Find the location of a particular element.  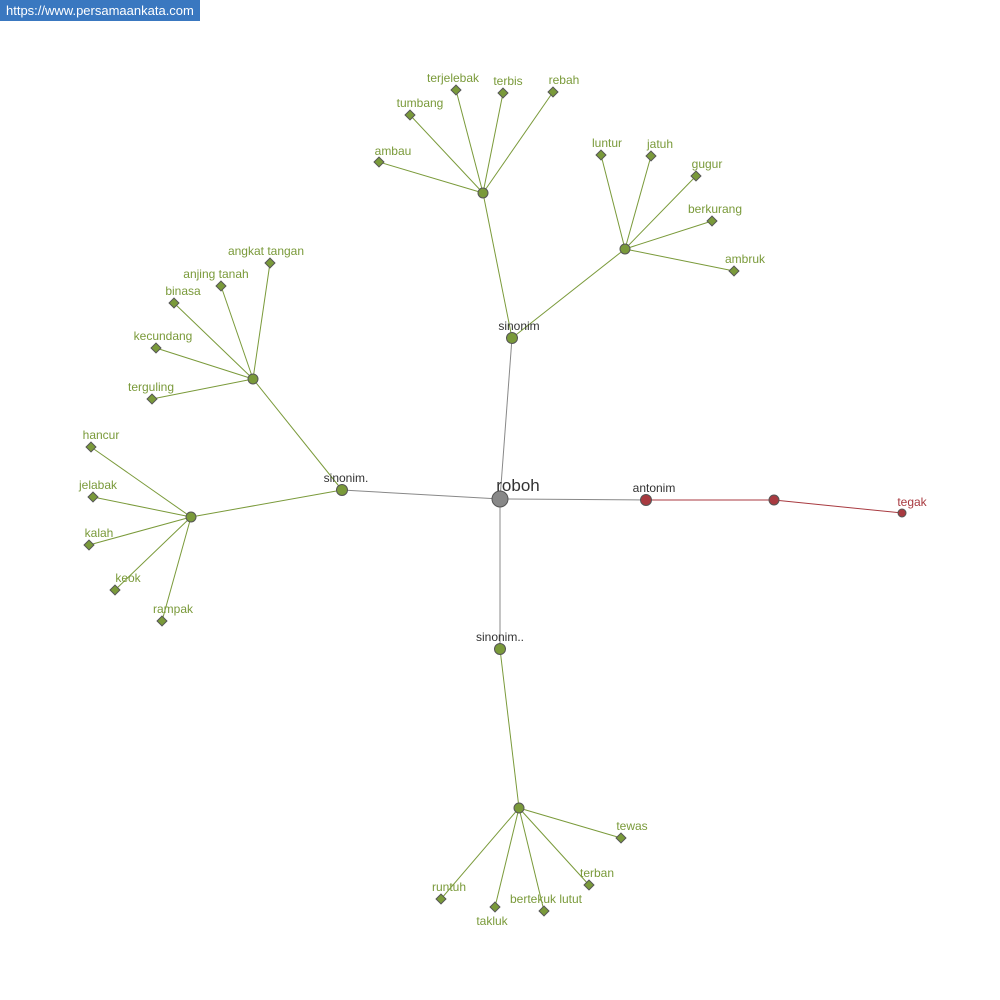

word-label: ambruk is located at coordinates (745, 259).